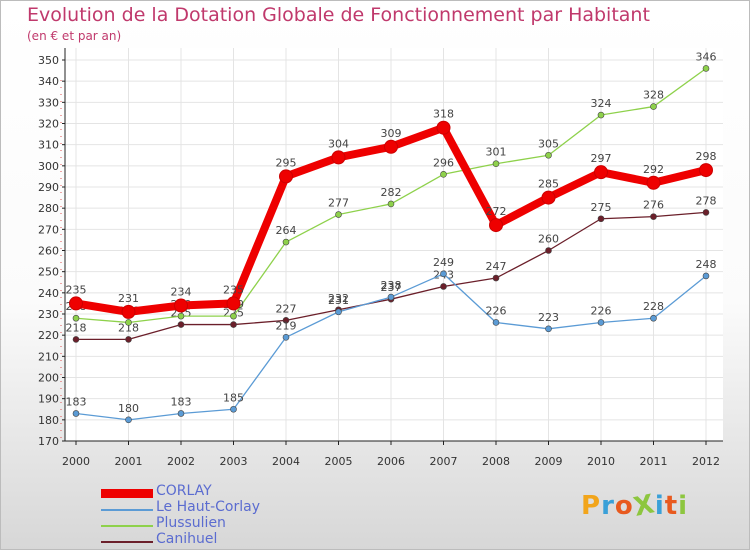 This screenshot has height=550, width=750. What do you see at coordinates (48, 314) in the screenshot?
I see `y-tick-label: 230` at bounding box center [48, 314].